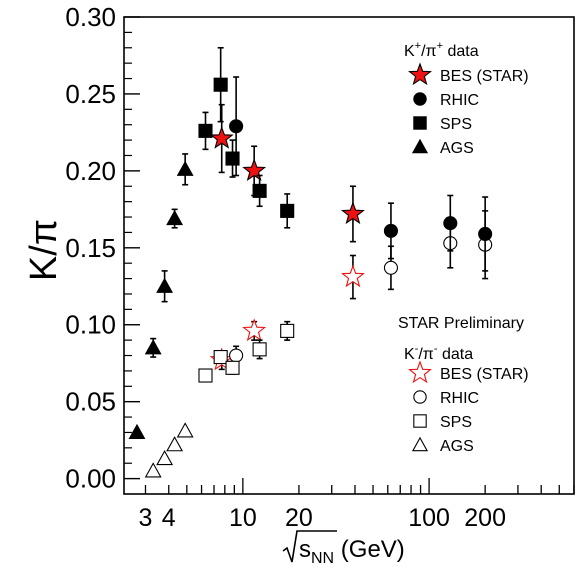  I want to click on x-axis-title-sub: NN, so click(322, 558).